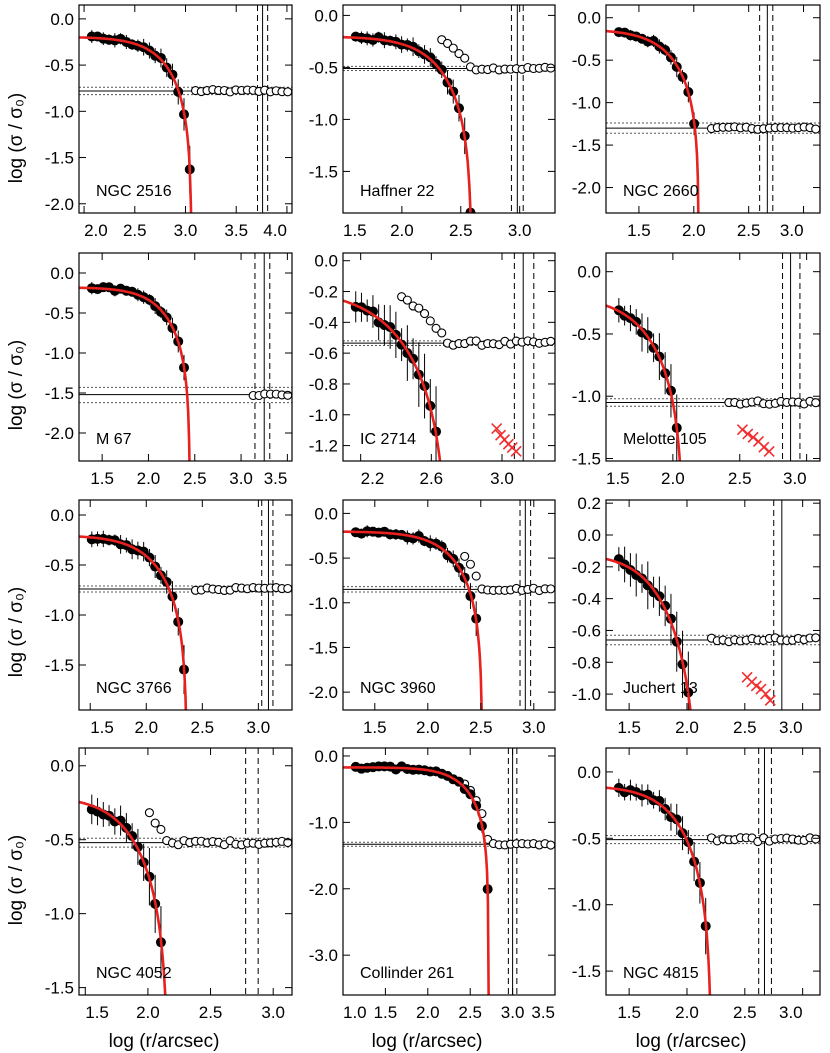 The image size is (830, 1053). I want to click on x-tick-label: 4.0, so click(275, 230).